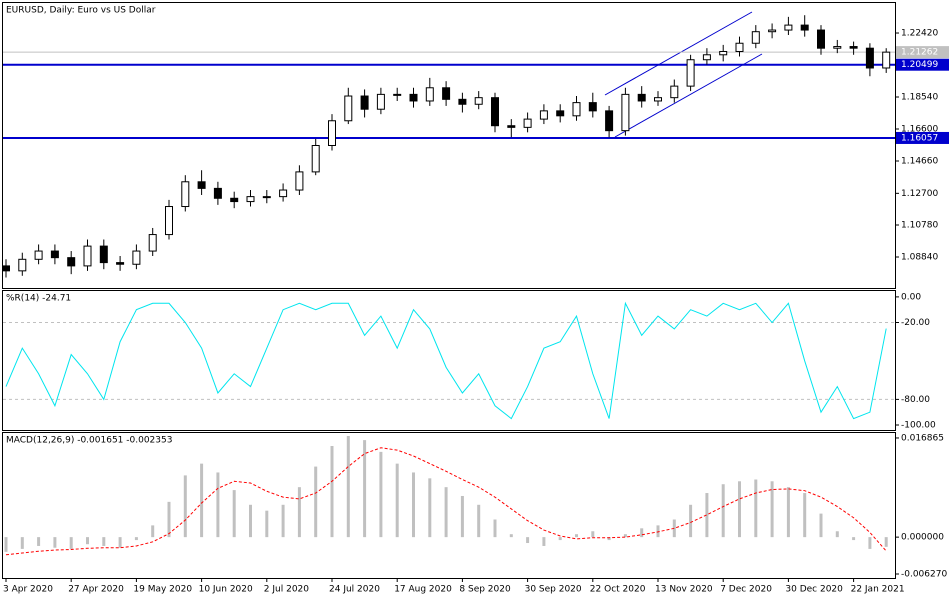 This screenshot has width=950, height=600. Describe the element at coordinates (423, 590) in the screenshot. I see `x-tick-label: 17 Aug 2020` at that location.